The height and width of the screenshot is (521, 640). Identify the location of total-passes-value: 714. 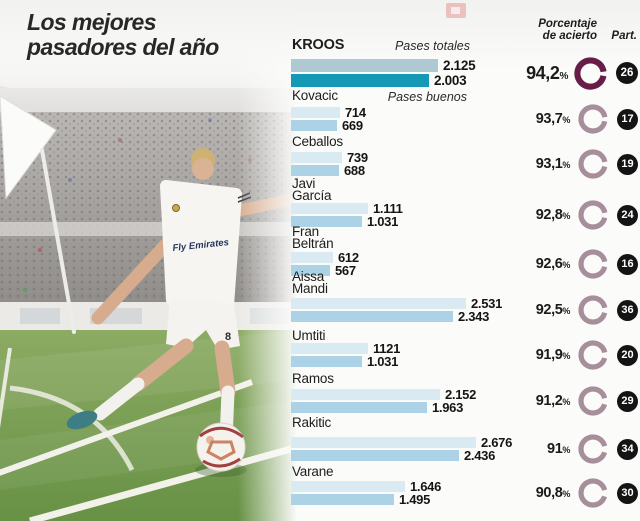
(355, 112).